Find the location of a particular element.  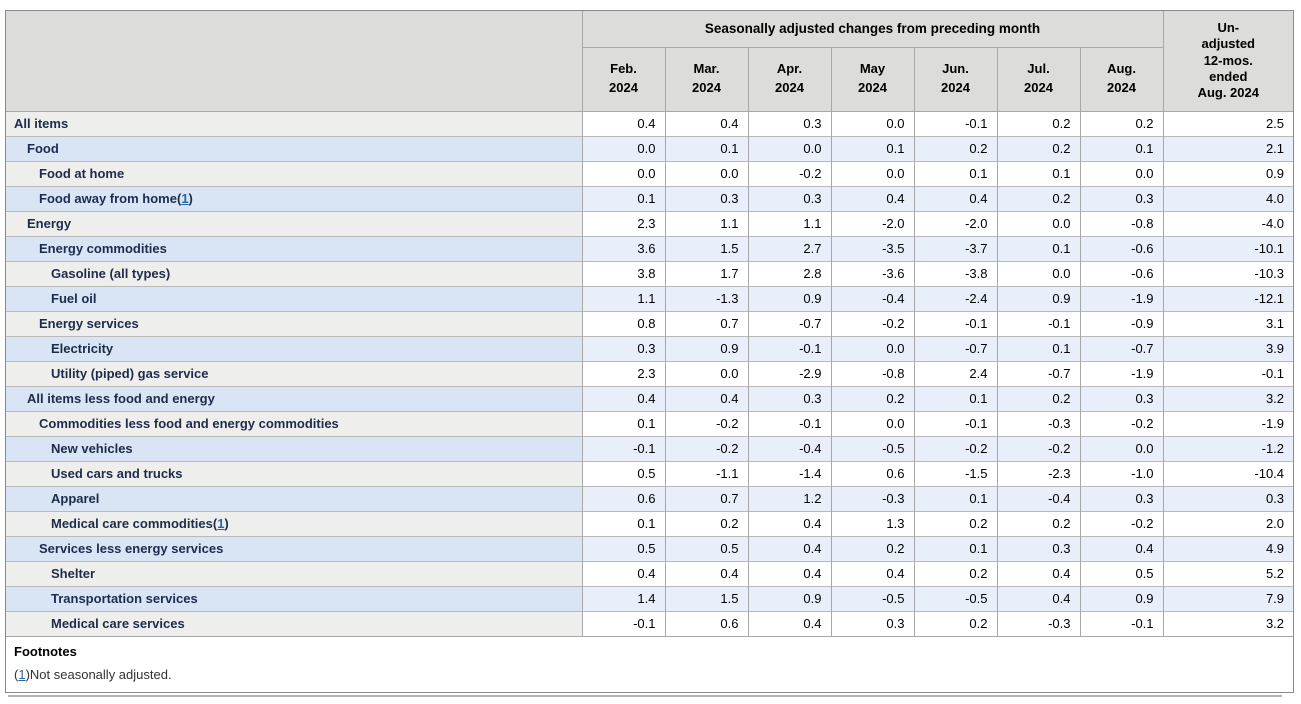

value-cell: 3.6 is located at coordinates (623, 248).